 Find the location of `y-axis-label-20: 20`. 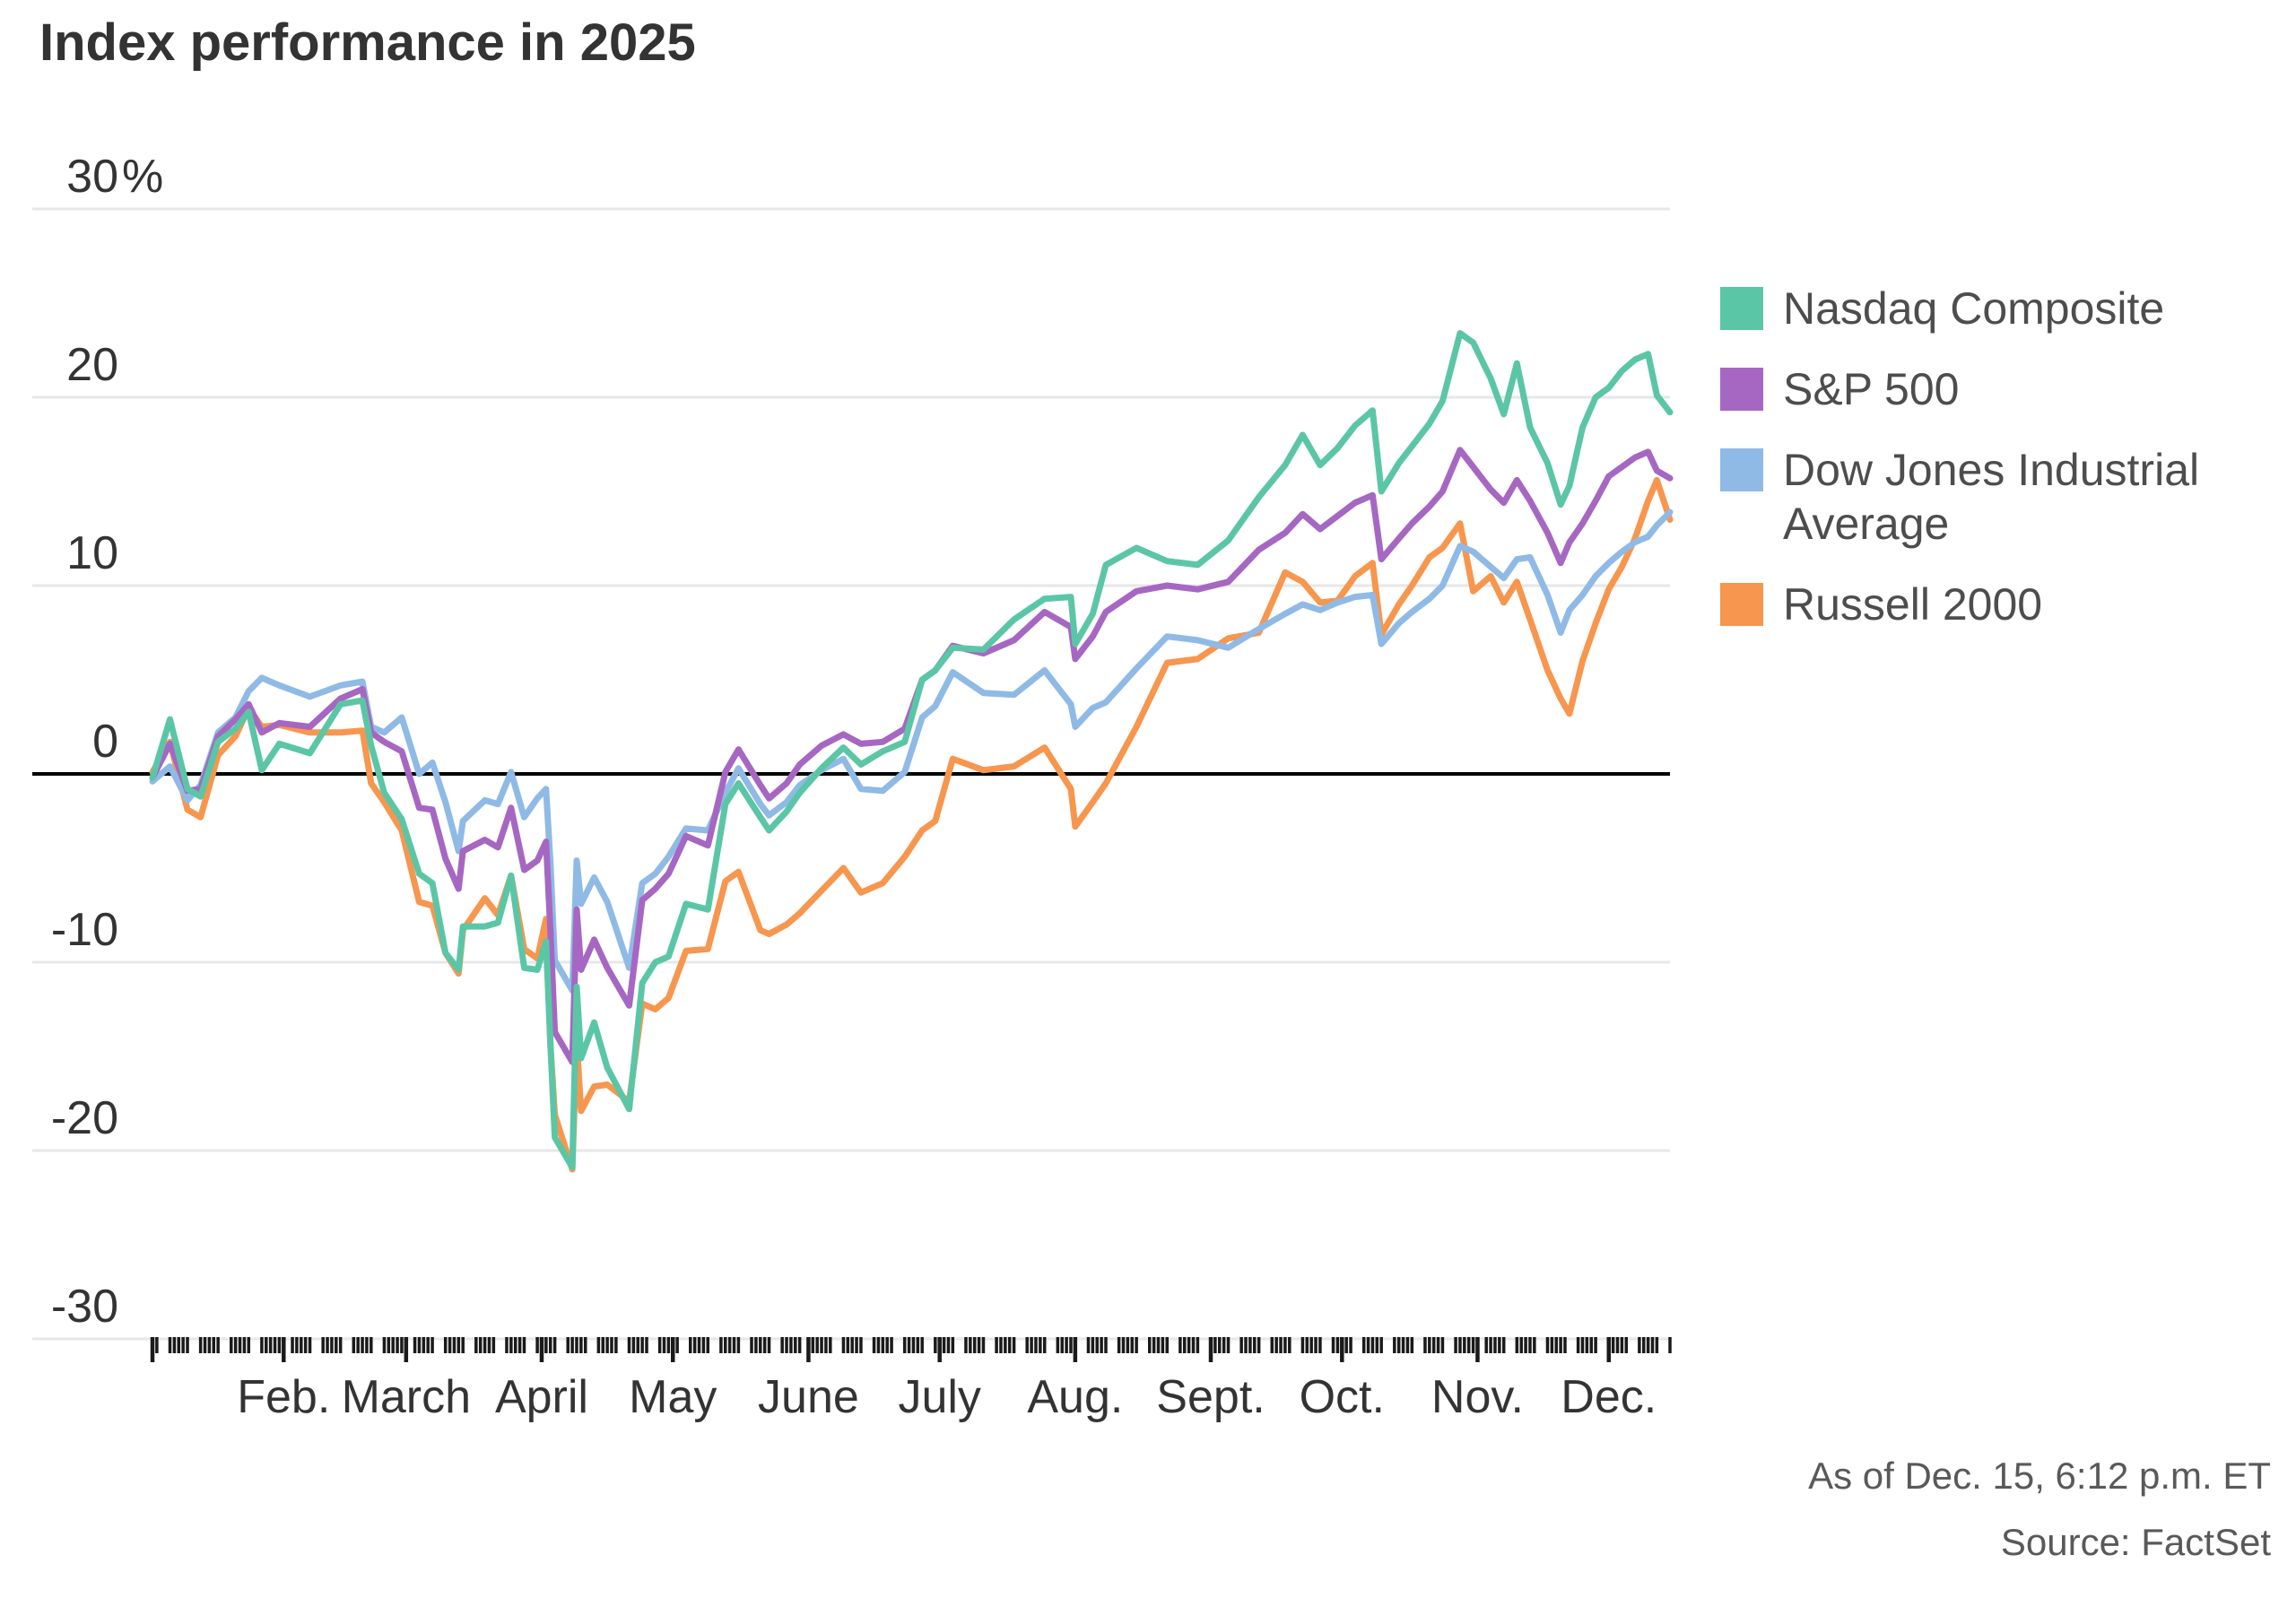

y-axis-label-20: 20 is located at coordinates (59, 365).